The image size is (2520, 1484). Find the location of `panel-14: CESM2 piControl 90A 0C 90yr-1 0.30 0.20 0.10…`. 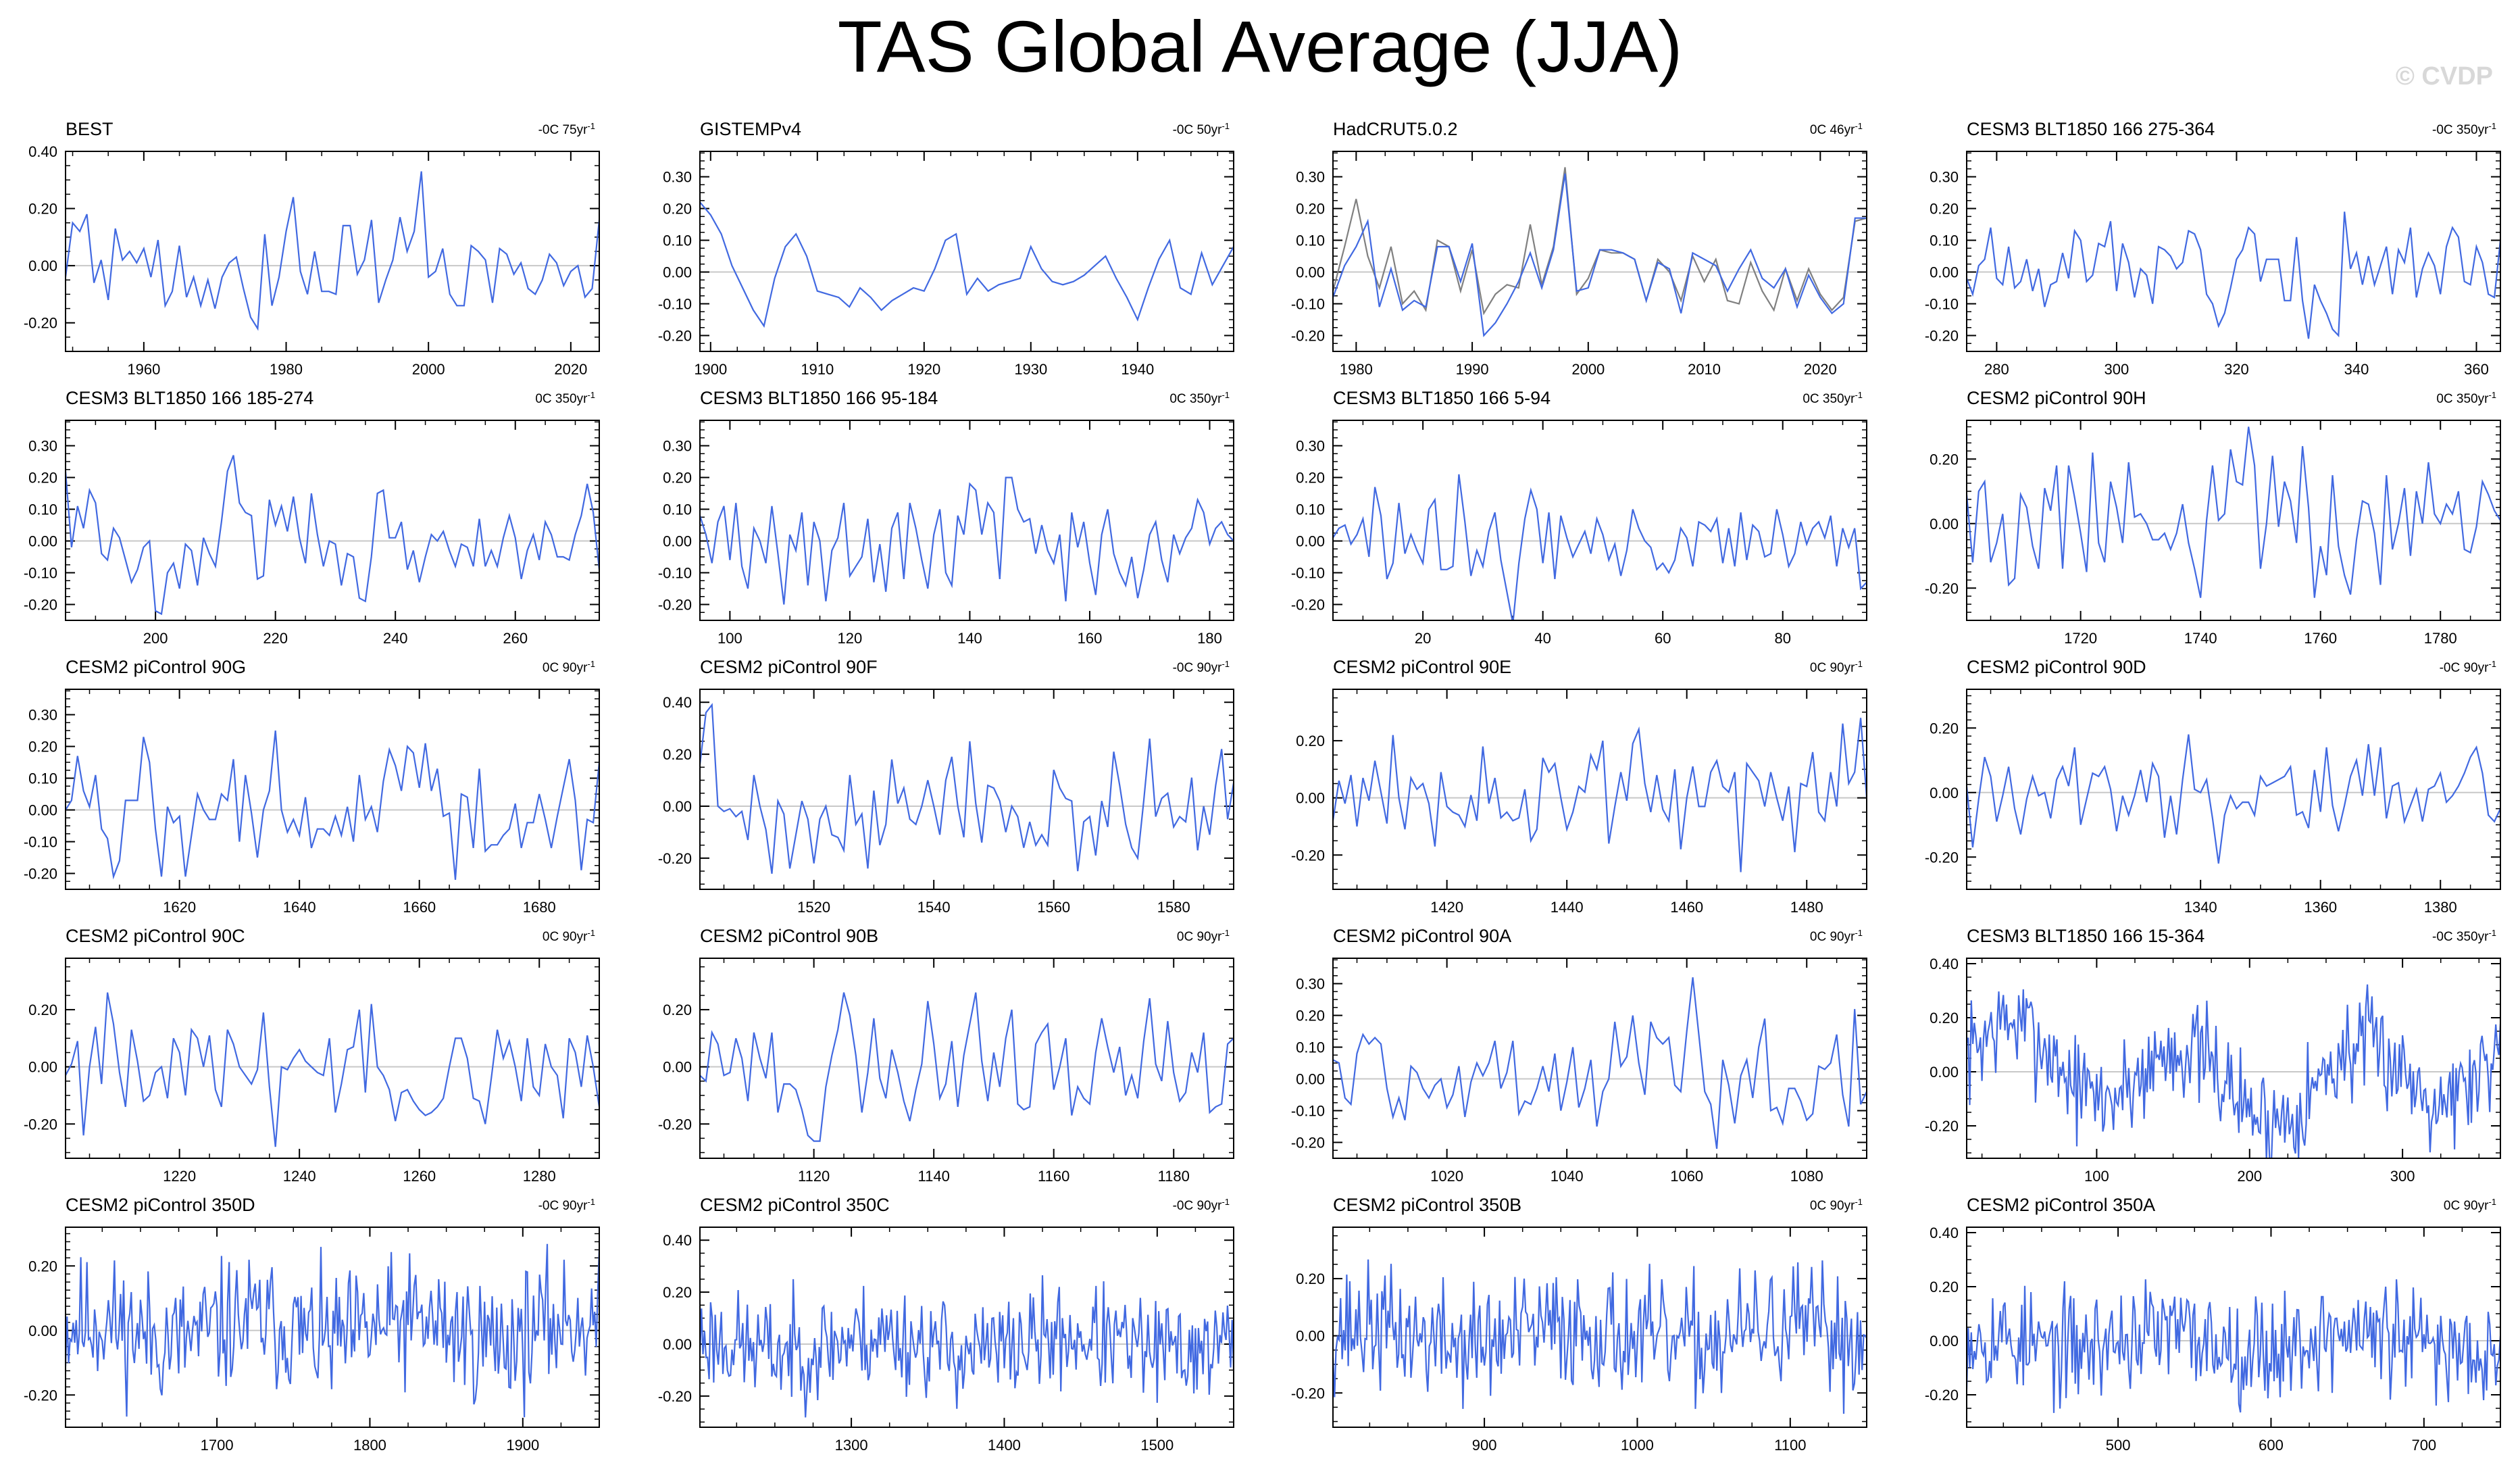

panel-14: CESM2 piControl 90A 0C 90yr-1 0.30 0.20 0.10… is located at coordinates (1579, 1055).